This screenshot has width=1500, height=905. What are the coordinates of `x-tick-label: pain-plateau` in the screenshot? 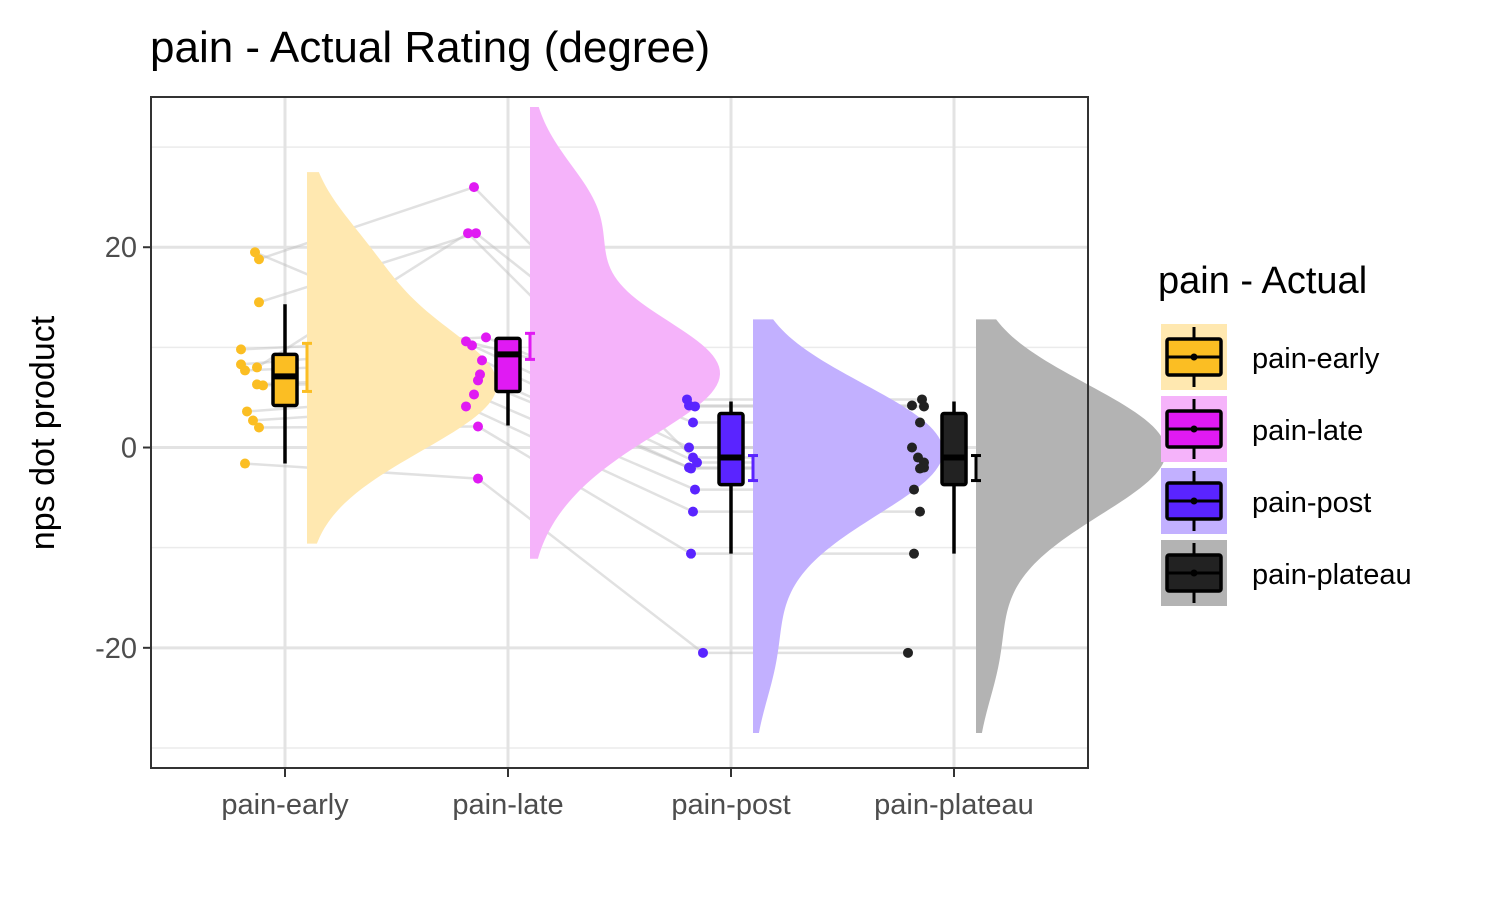 It's located at (954, 805).